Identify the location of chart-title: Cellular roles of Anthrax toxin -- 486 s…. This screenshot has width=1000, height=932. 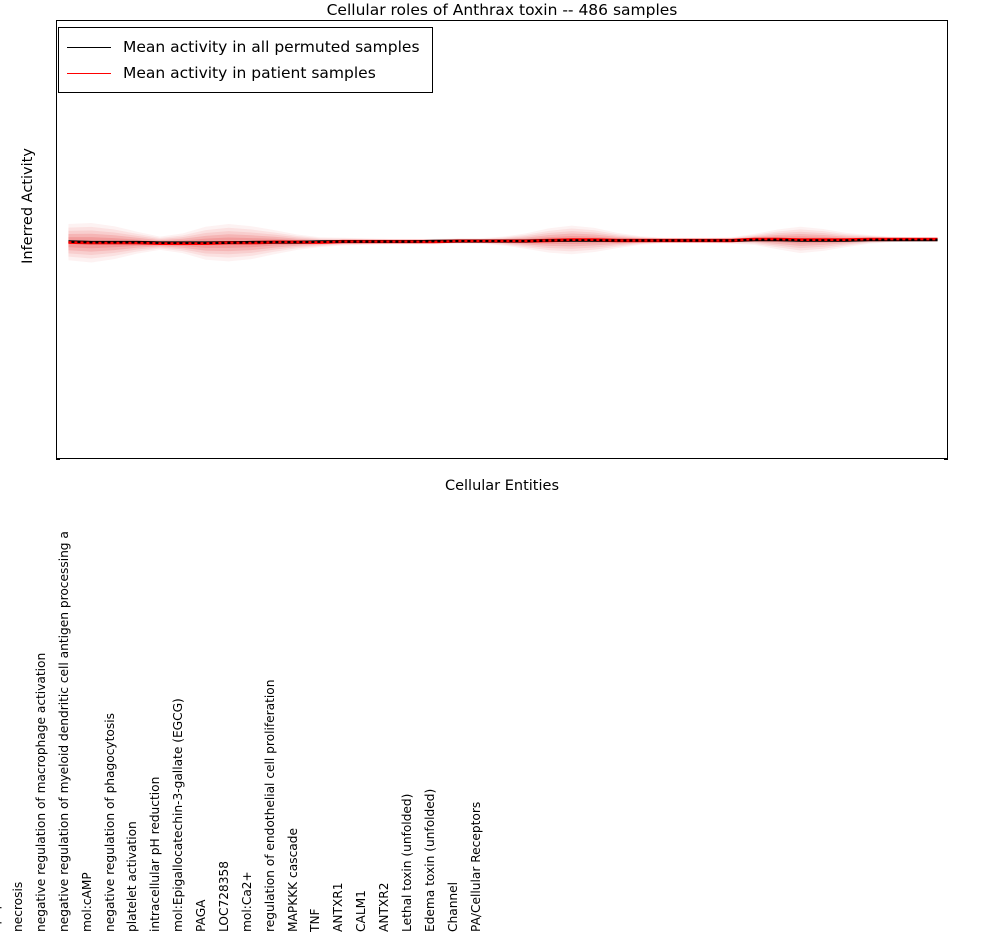
(502, 10).